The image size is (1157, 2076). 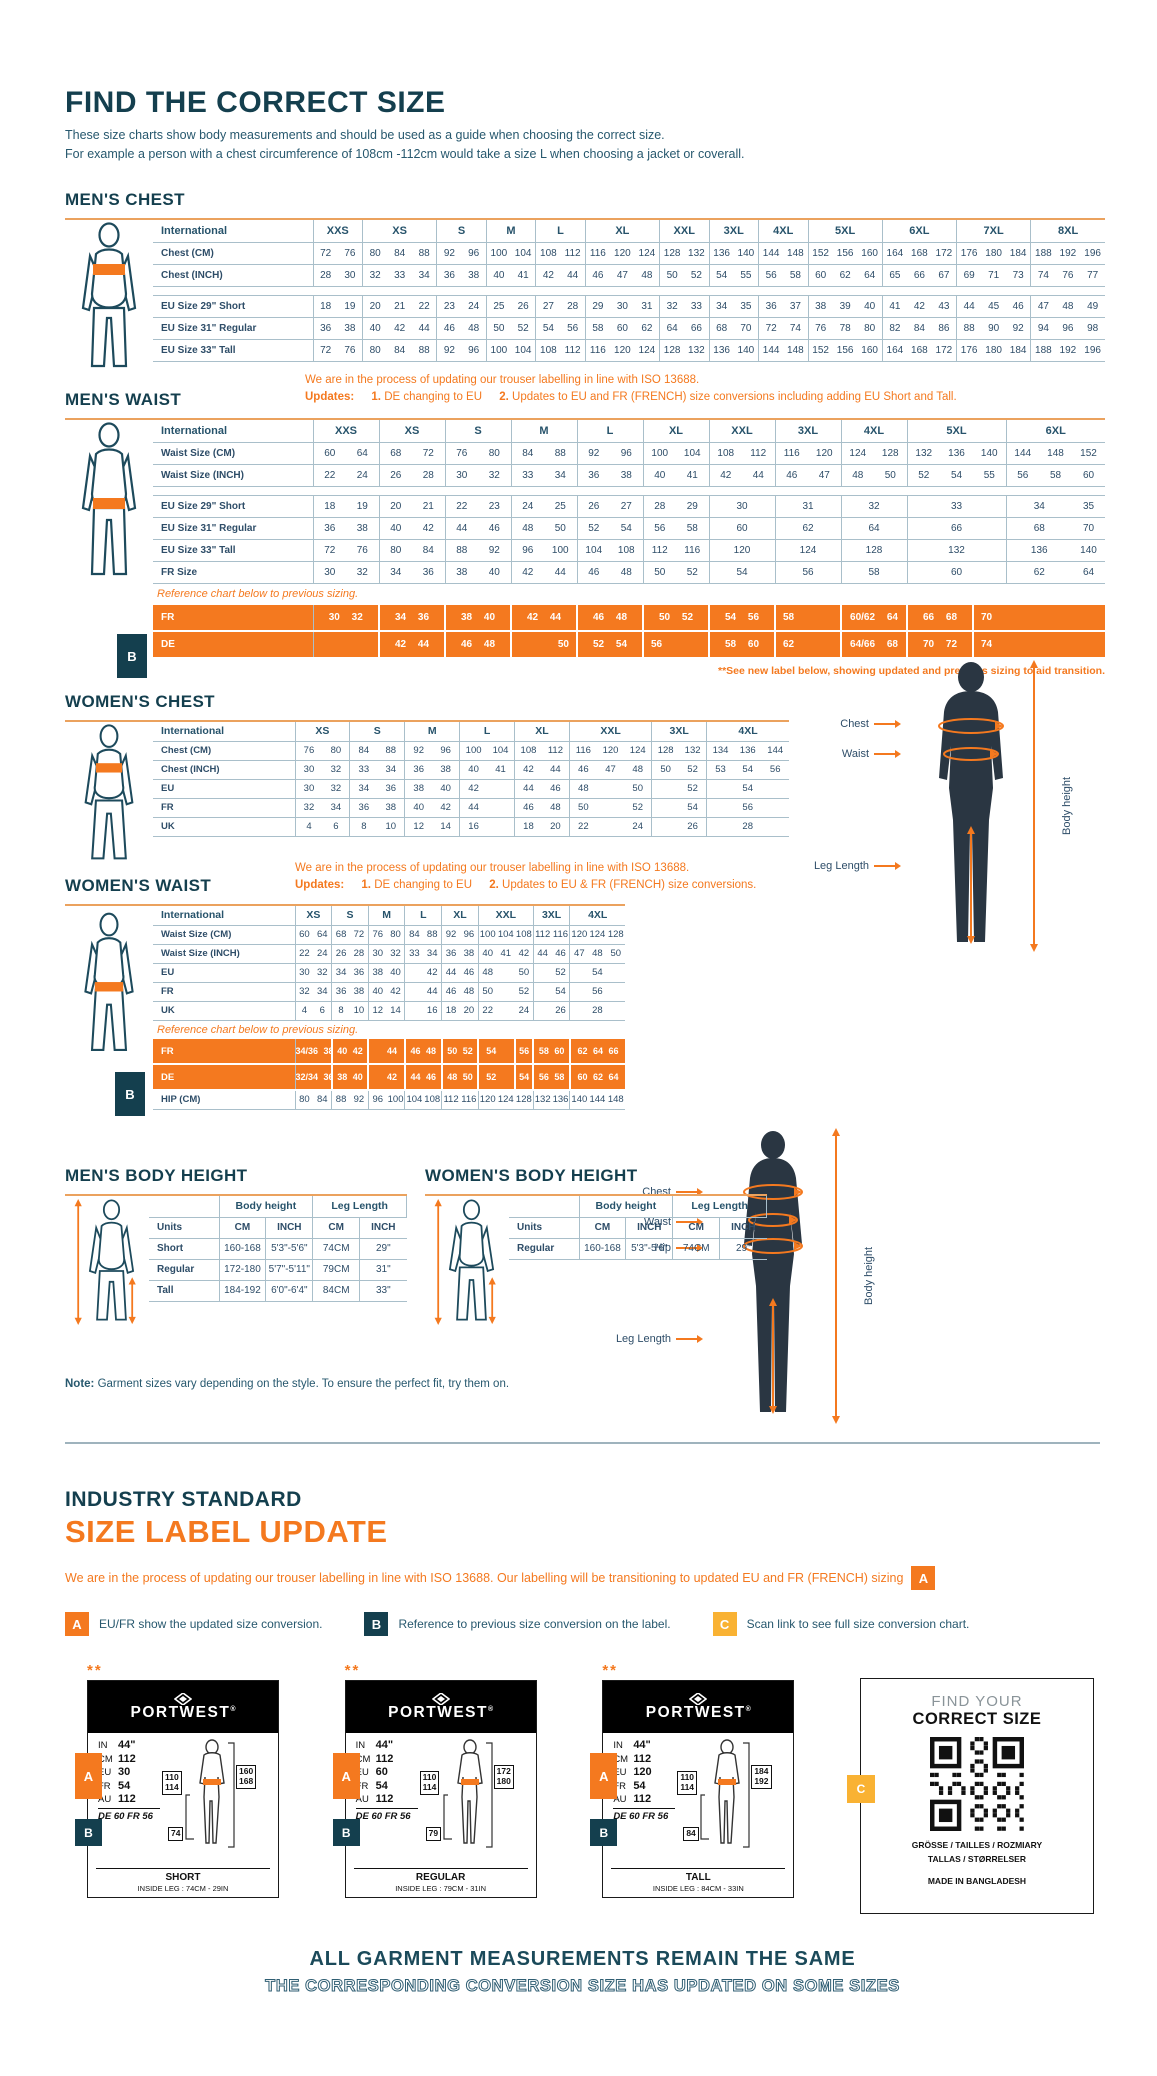 I want to click on size-value-cell: 74, so click(x=1039, y=644).